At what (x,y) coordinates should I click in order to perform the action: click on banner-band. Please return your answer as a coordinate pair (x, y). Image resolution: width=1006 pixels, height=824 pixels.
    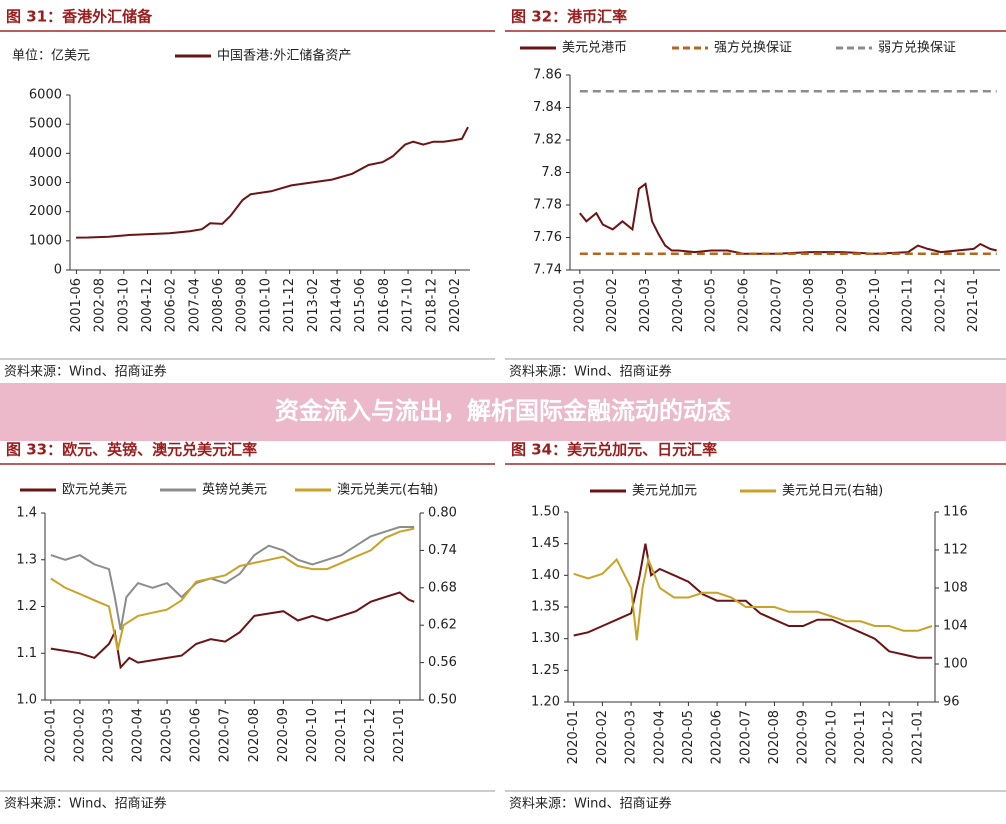
    Looking at the image, I should click on (503, 412).